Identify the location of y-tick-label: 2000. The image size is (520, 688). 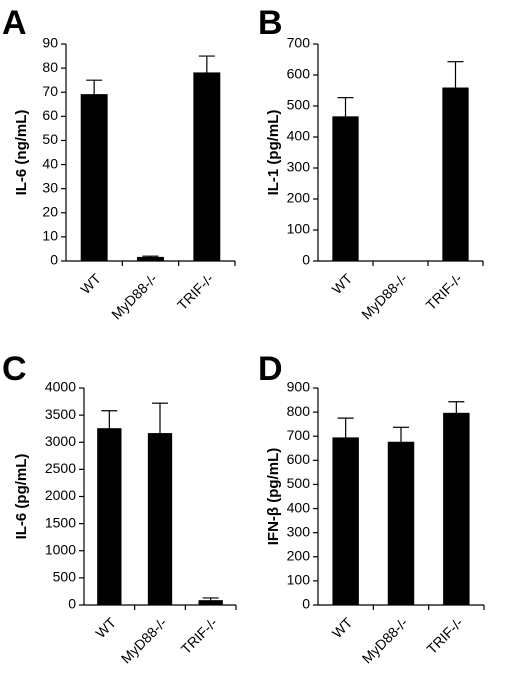
(60, 495).